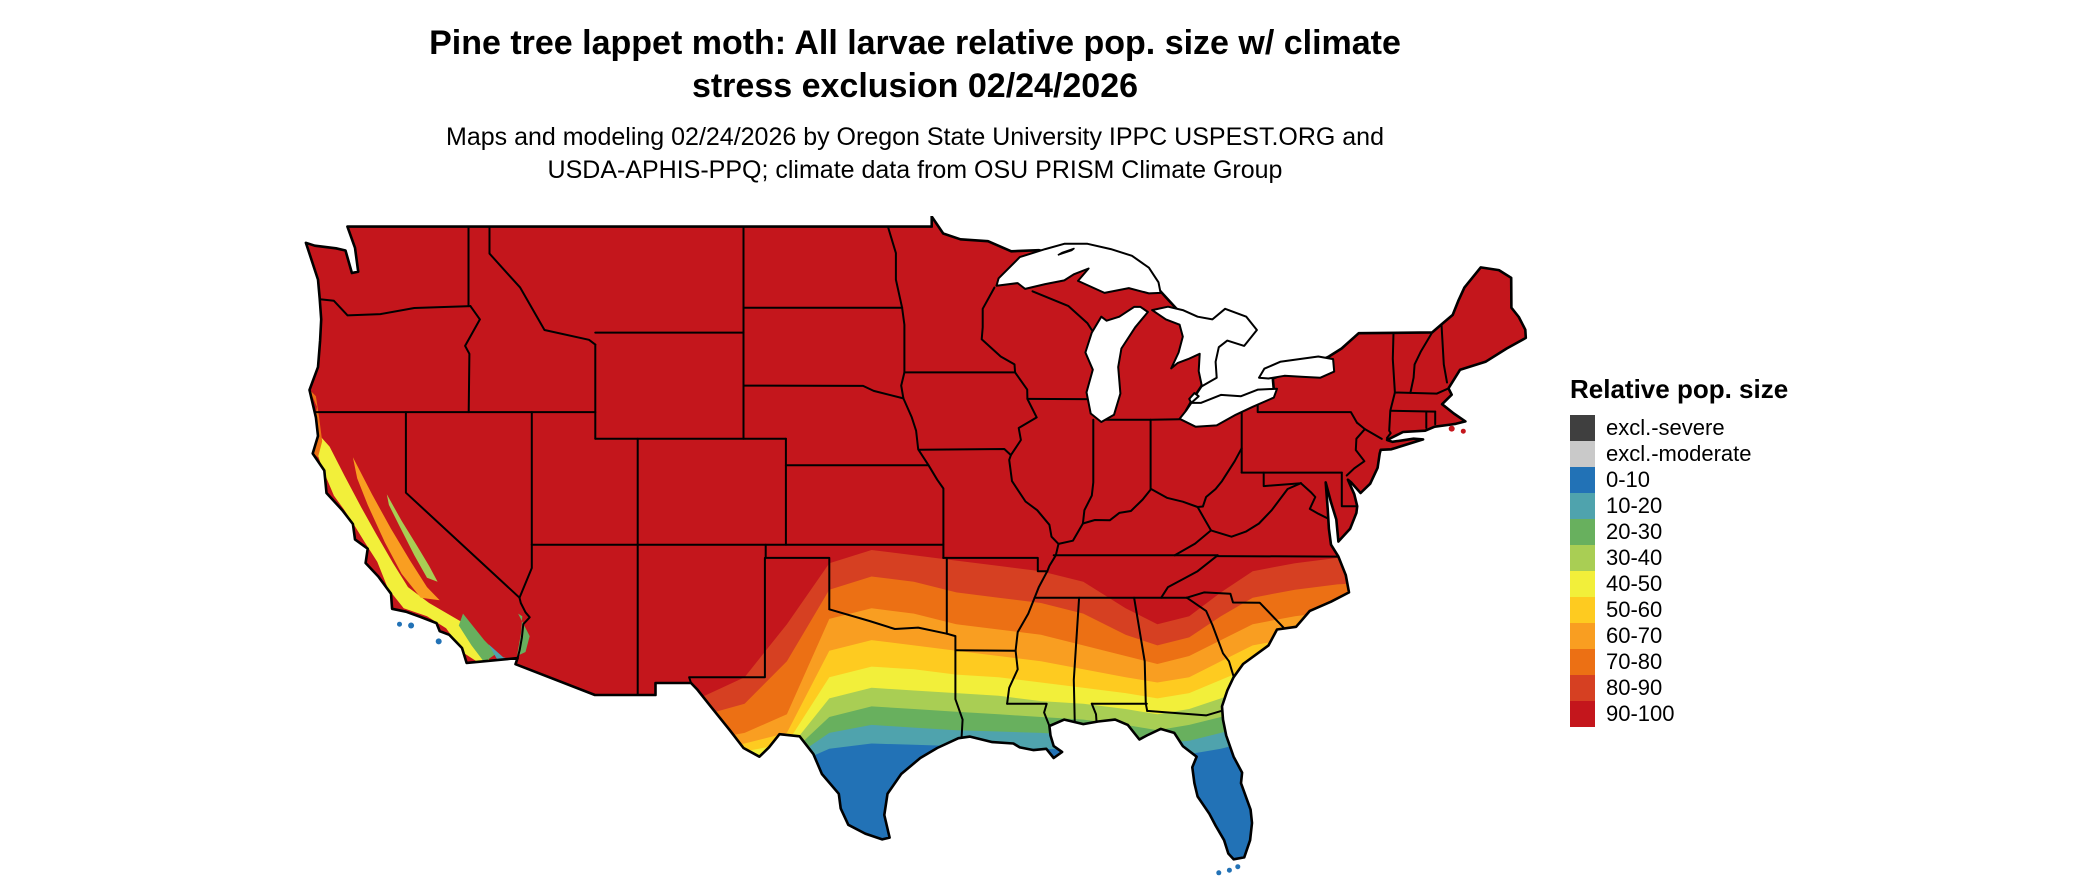  I want to click on legend-row: excl.-moderate, so click(1679, 454).